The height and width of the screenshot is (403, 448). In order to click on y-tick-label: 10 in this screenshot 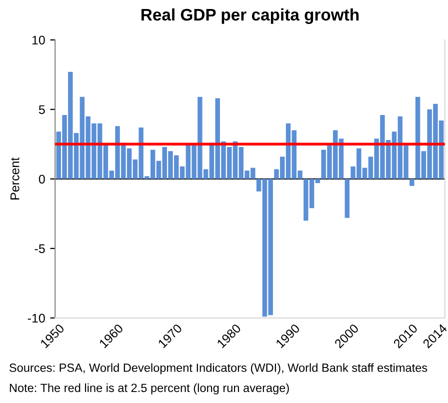, I will do `click(38, 40)`.